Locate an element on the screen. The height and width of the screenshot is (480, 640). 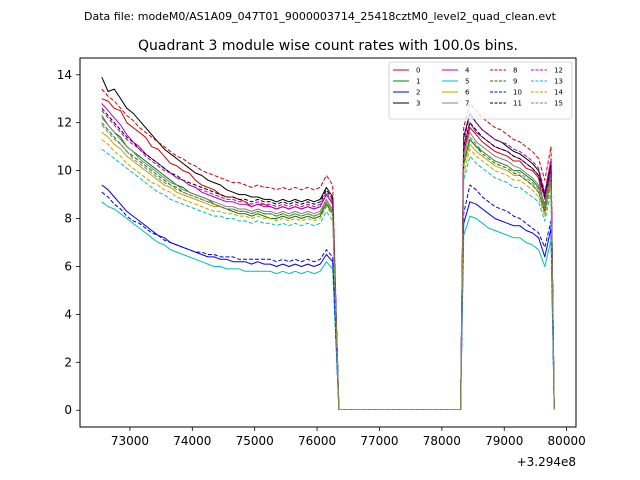
x-tick-label: 79000 is located at coordinates (504, 441).